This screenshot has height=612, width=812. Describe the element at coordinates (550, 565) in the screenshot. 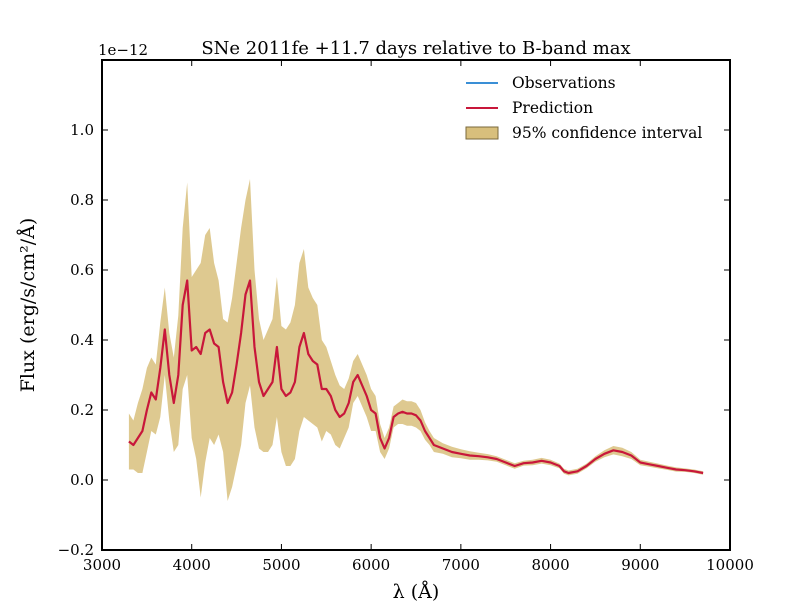

I see `x-tick-label: 8000` at that location.